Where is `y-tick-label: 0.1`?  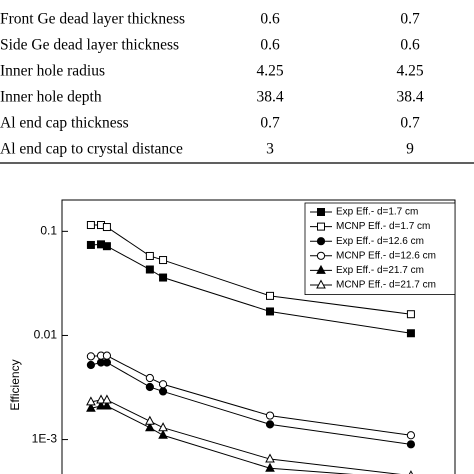 y-tick-label: 0.1 is located at coordinates (48, 231).